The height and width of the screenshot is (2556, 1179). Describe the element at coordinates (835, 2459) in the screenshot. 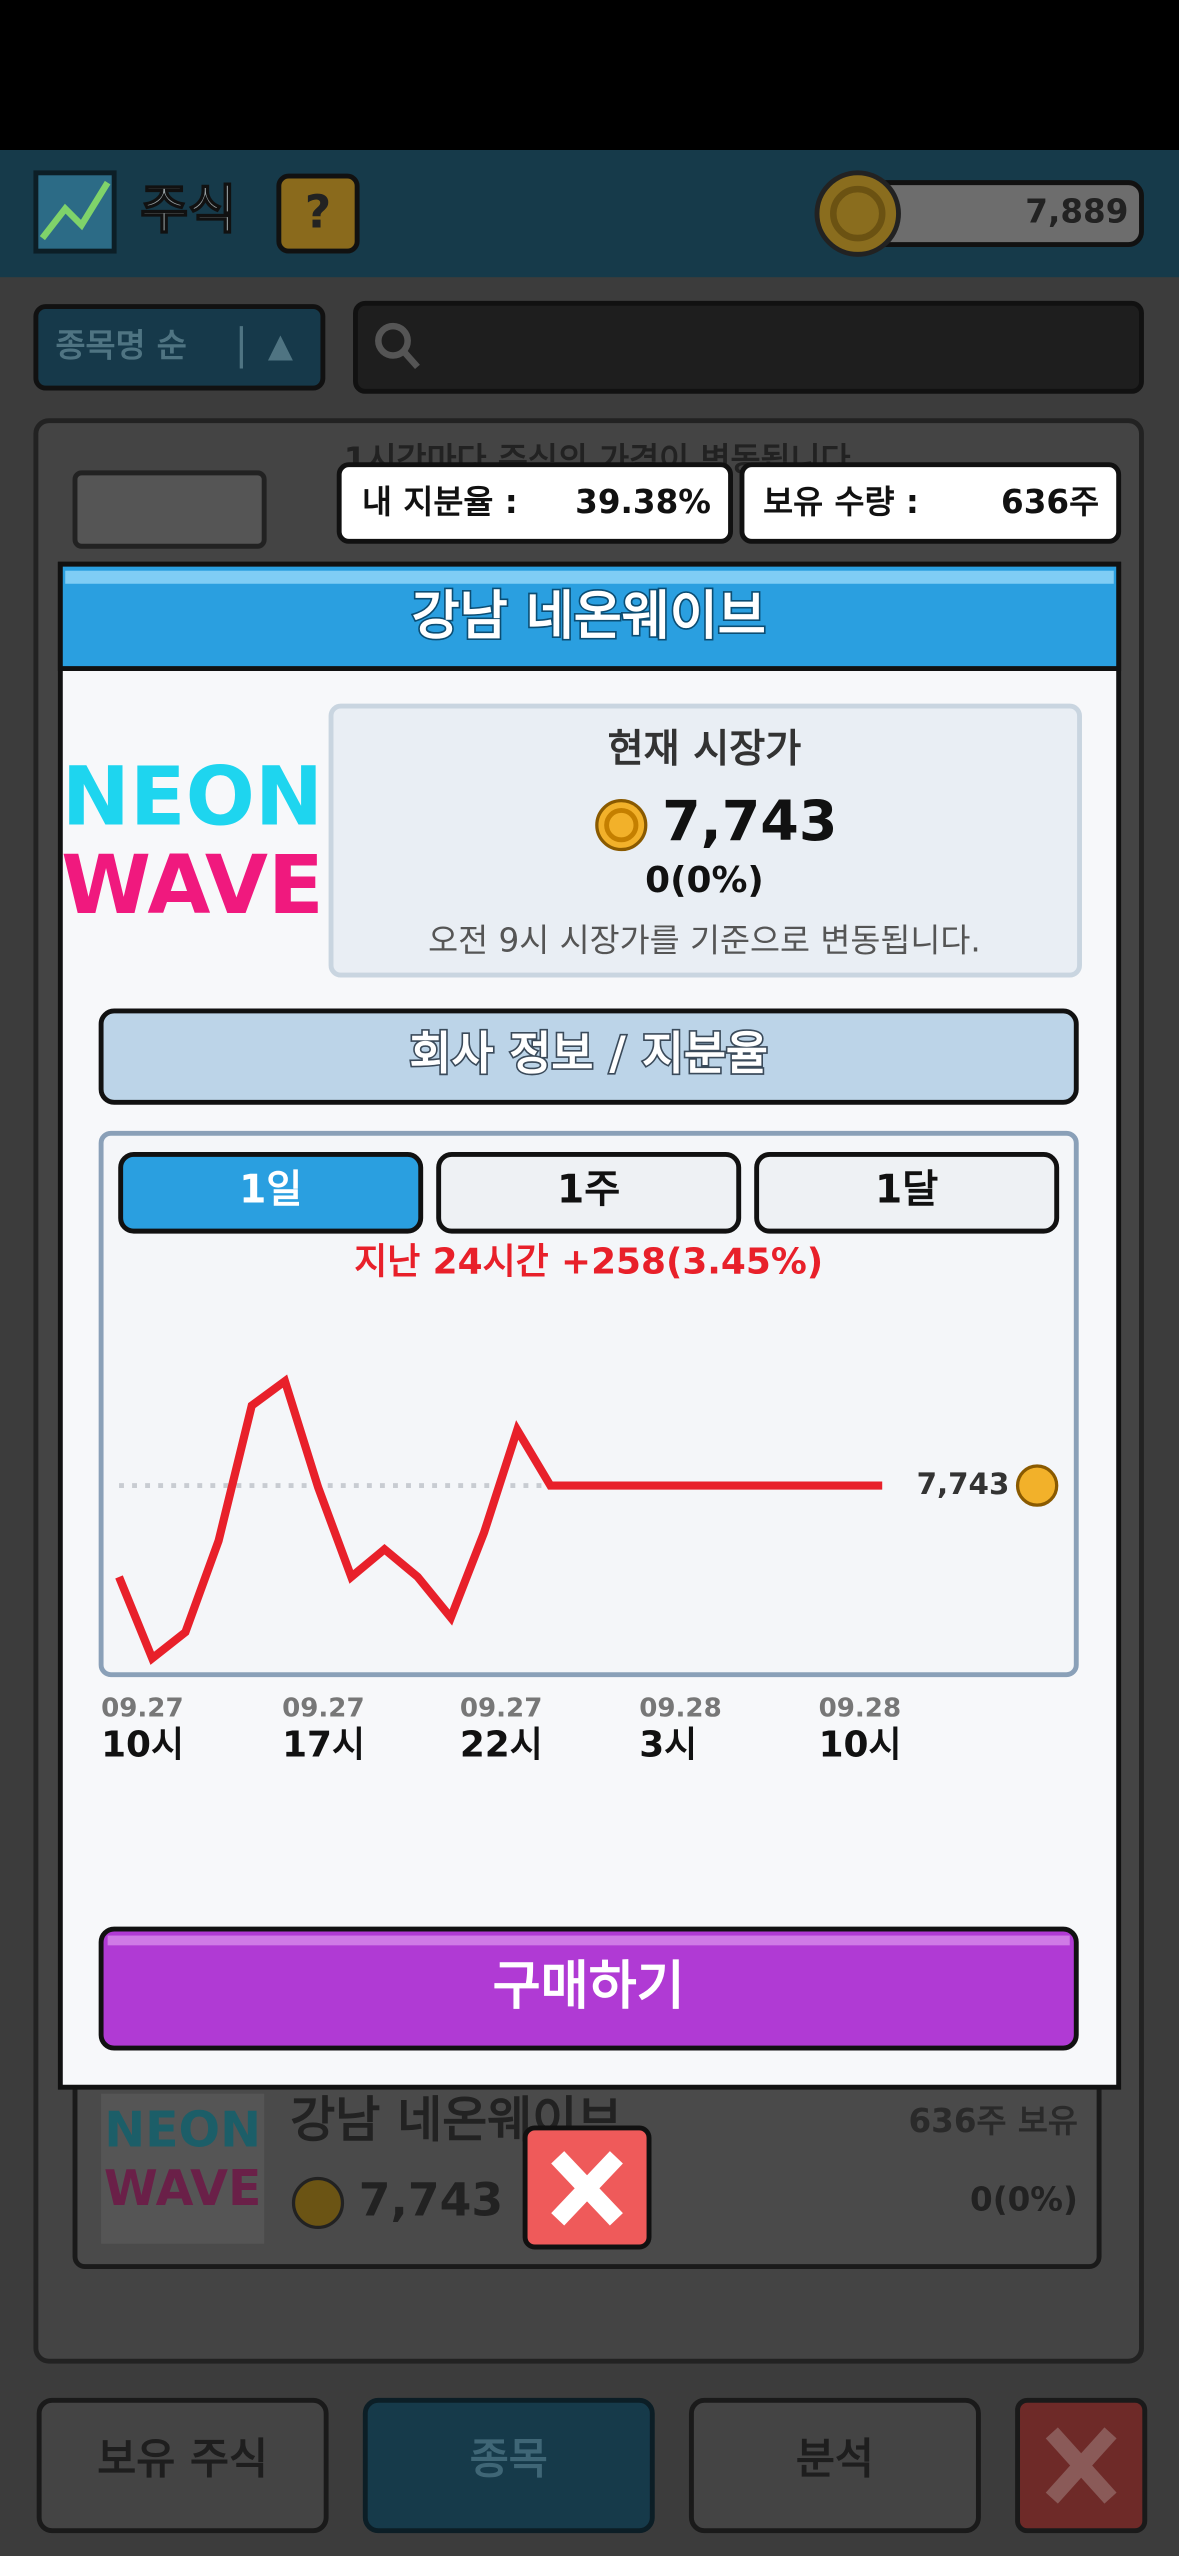

I see `tab-analysis-label: 분석` at that location.